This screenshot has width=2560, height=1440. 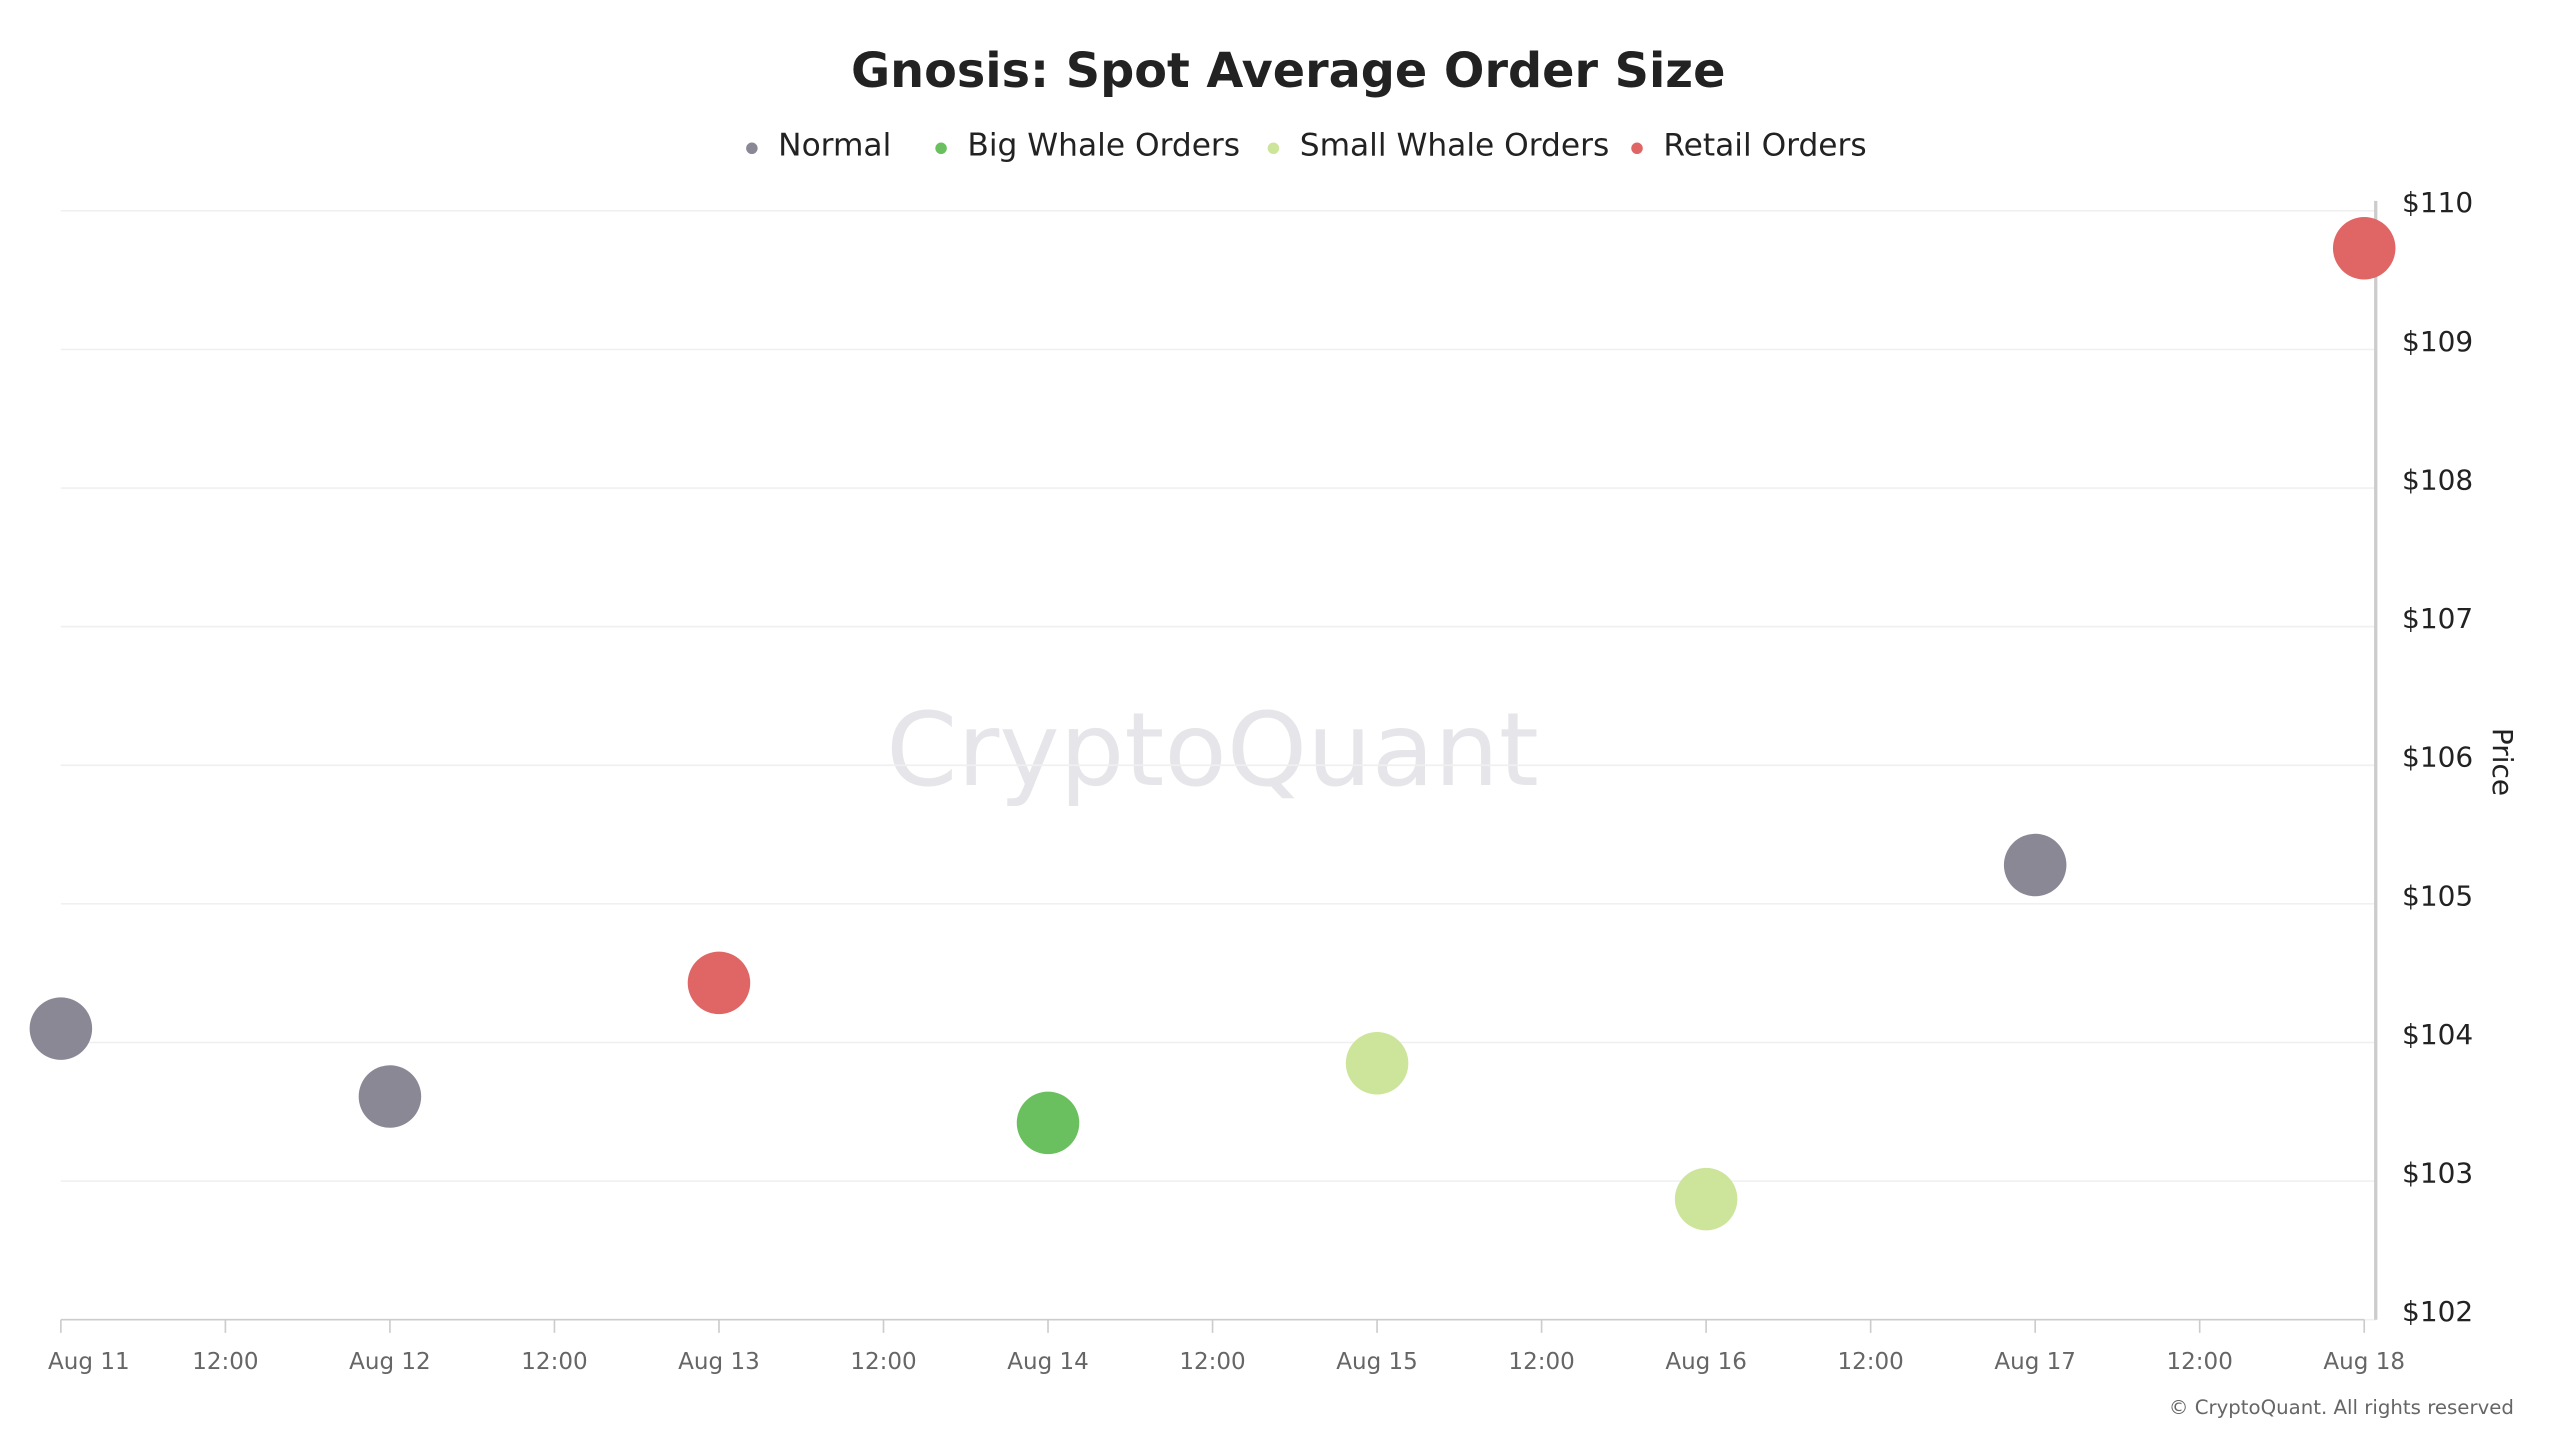 What do you see at coordinates (1103, 146) in the screenshot?
I see `legend-label: Big Whale Orders` at bounding box center [1103, 146].